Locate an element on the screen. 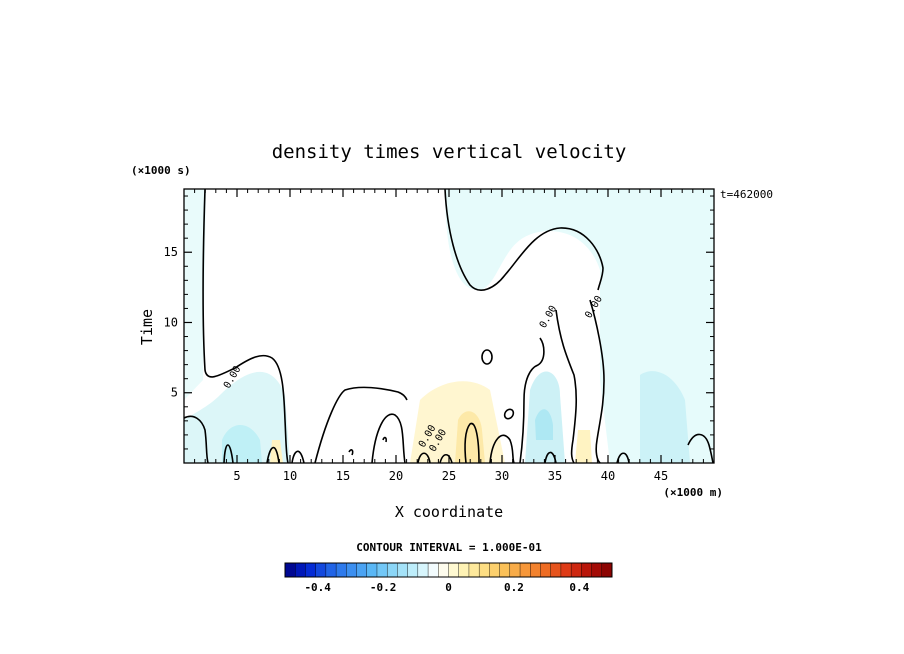 The image size is (904, 654). chart-title: density times vertical velocity is located at coordinates (449, 152).